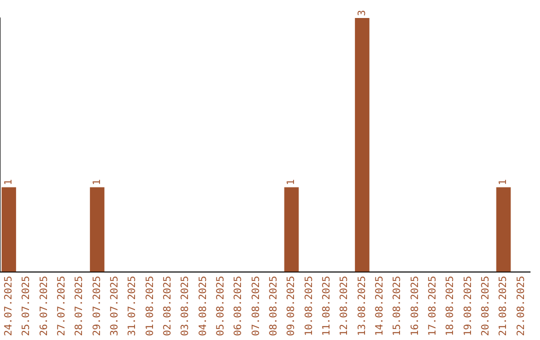 This screenshot has height=340, width=540. I want to click on x-tick-label: 26.07.2025, so click(44, 306).